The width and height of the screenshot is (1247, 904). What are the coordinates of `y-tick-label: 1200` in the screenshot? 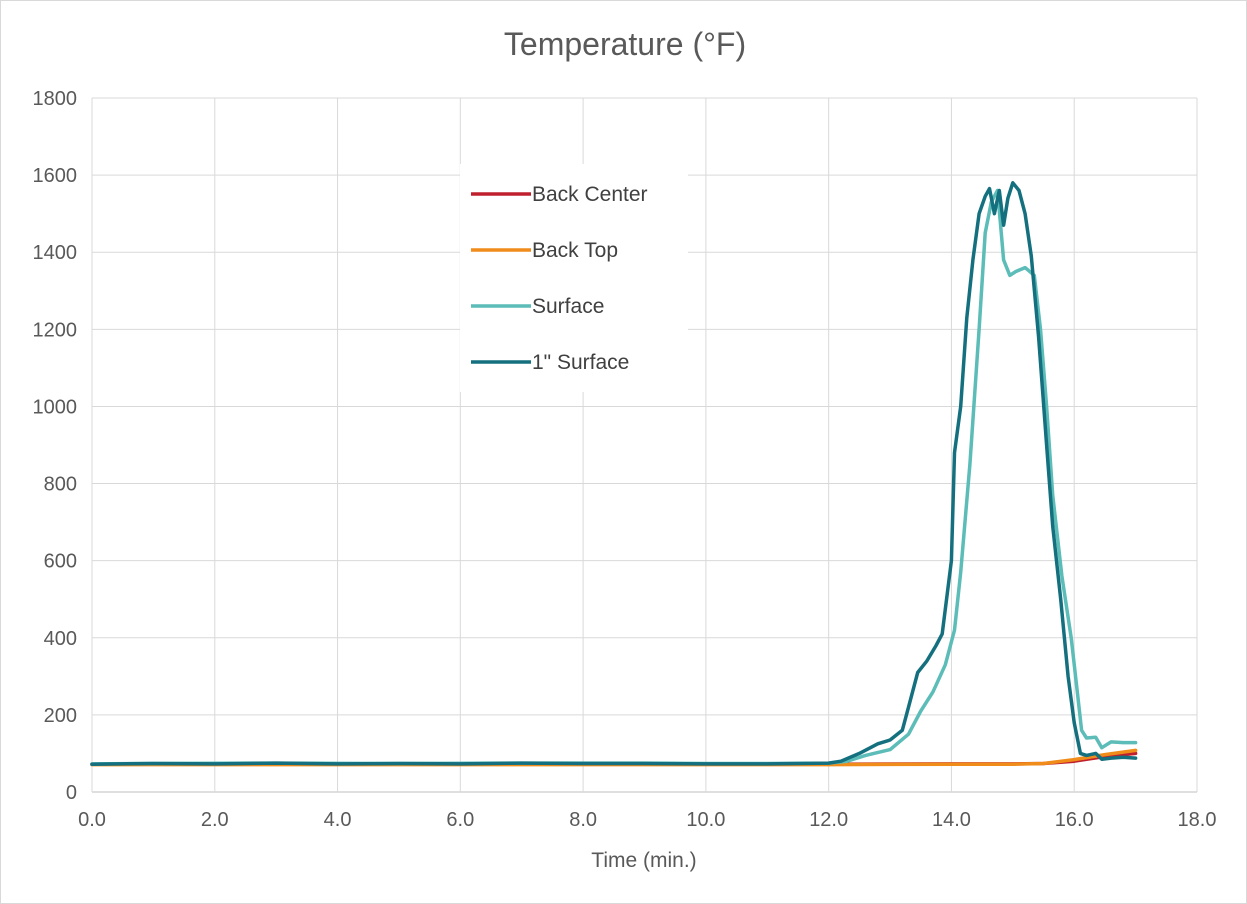 It's located at (55, 330).